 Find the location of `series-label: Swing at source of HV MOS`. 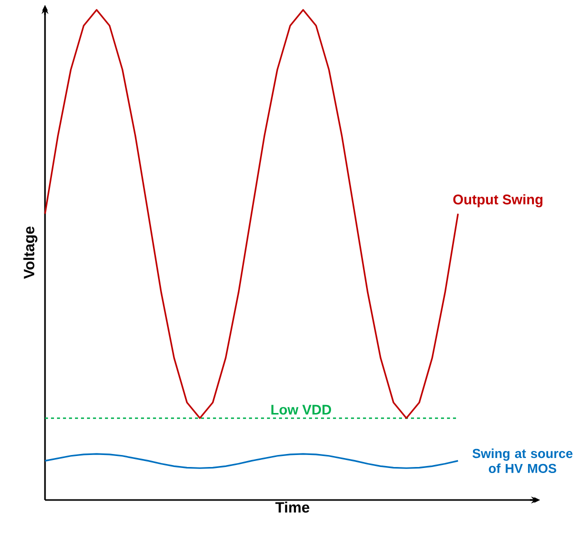

series-label: Swing at source of HV MOS is located at coordinates (522, 461).